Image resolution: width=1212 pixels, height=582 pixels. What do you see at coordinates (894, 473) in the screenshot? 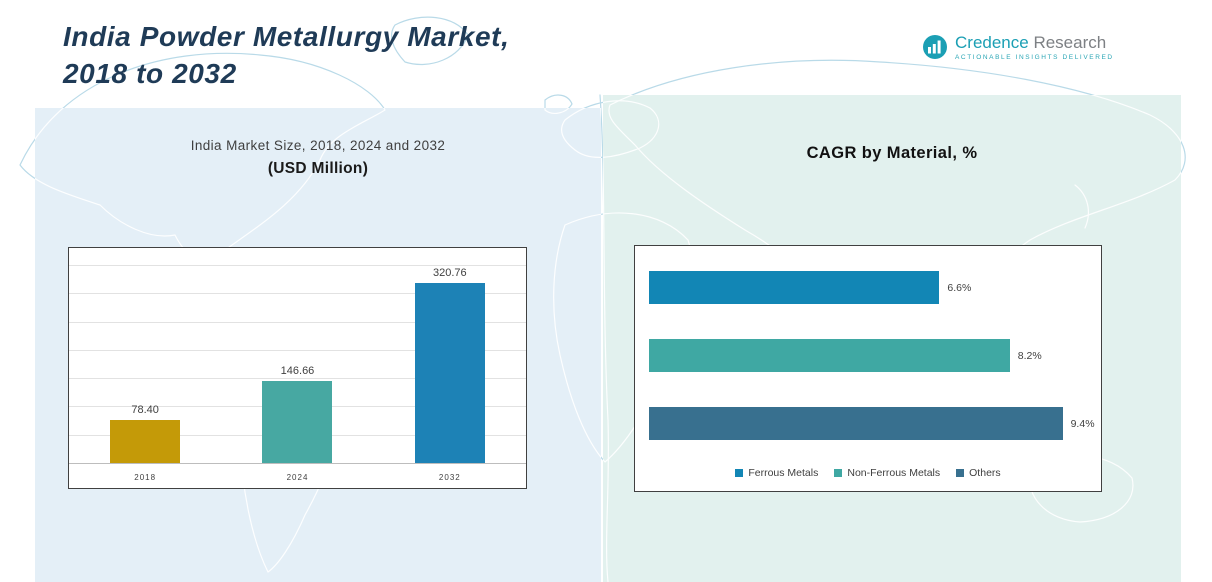
I see `legend-label: Non-Ferrous Metals` at bounding box center [894, 473].